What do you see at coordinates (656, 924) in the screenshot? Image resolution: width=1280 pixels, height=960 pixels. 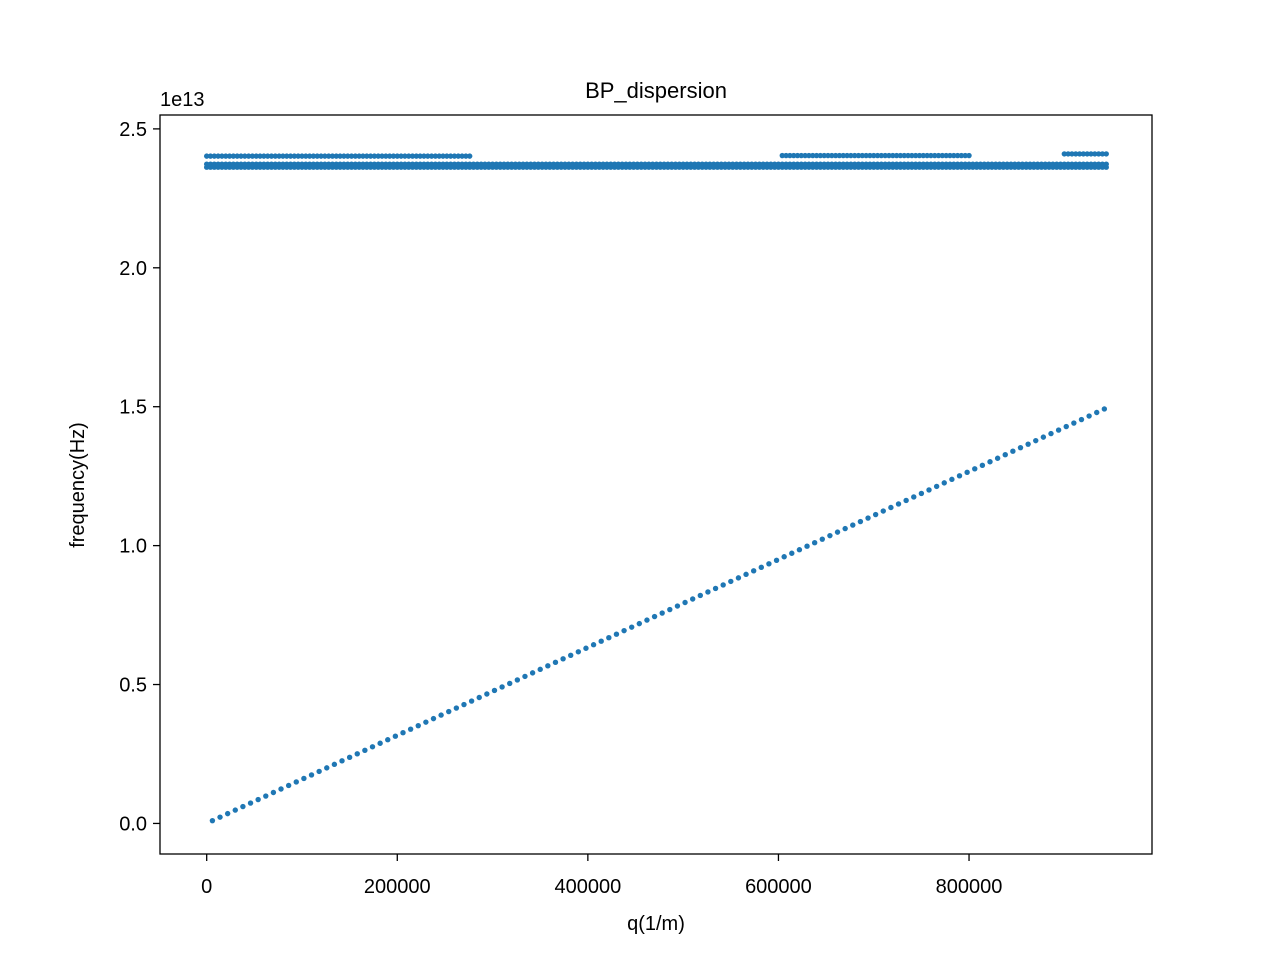 I see `x-axis-label: q(1/m)` at bounding box center [656, 924].